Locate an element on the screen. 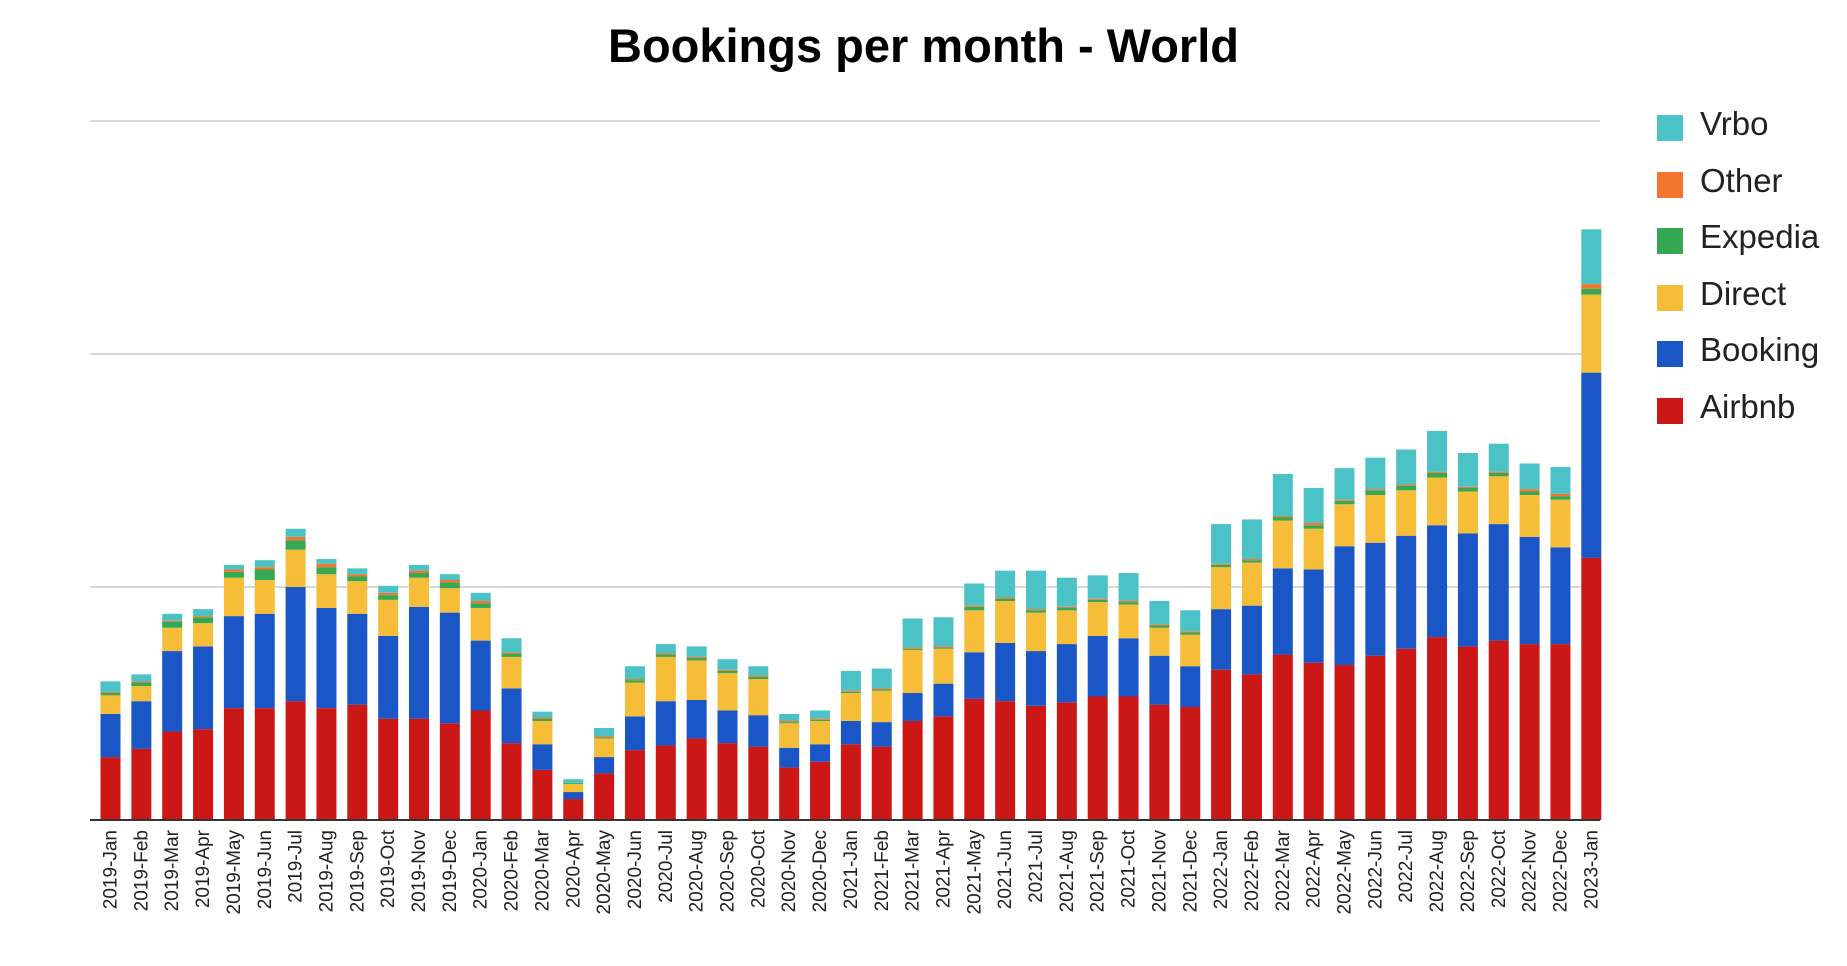 The image size is (1847, 966). bar-airbnb-2020-apr is located at coordinates (573, 809).